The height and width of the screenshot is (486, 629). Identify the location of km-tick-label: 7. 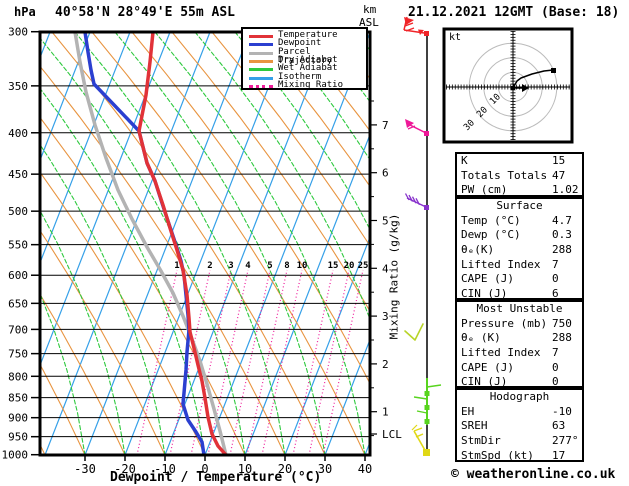
(385, 125).